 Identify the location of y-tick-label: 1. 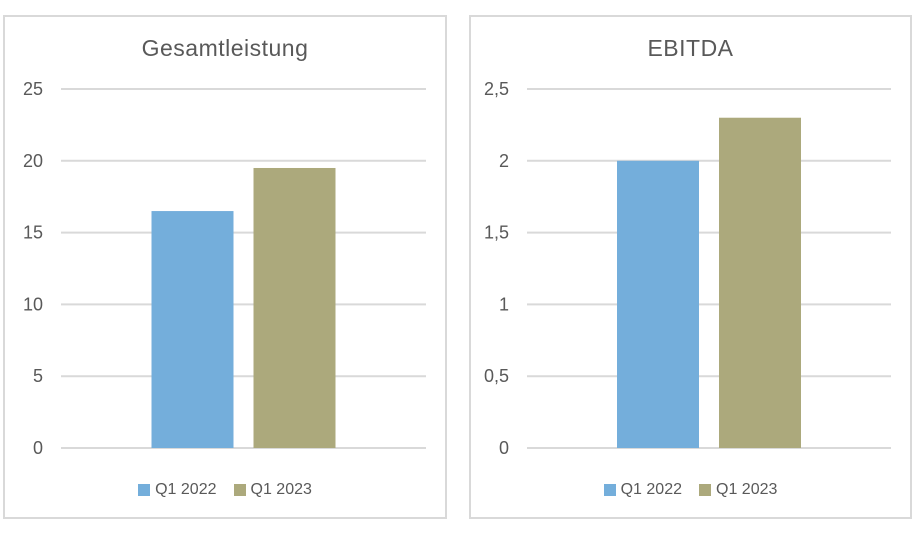
(504, 304).